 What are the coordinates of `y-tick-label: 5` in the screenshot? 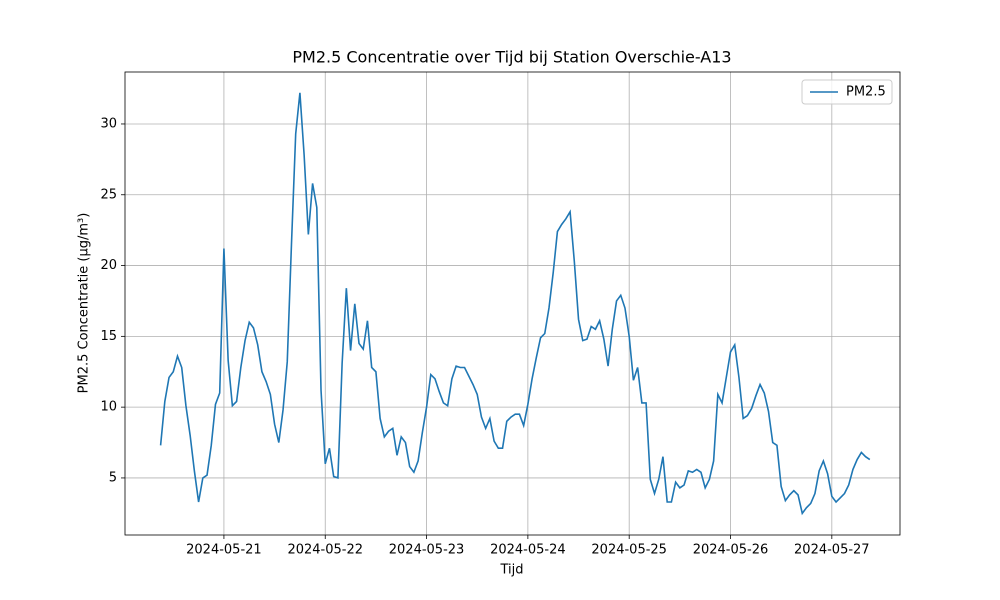 It's located at (113, 477).